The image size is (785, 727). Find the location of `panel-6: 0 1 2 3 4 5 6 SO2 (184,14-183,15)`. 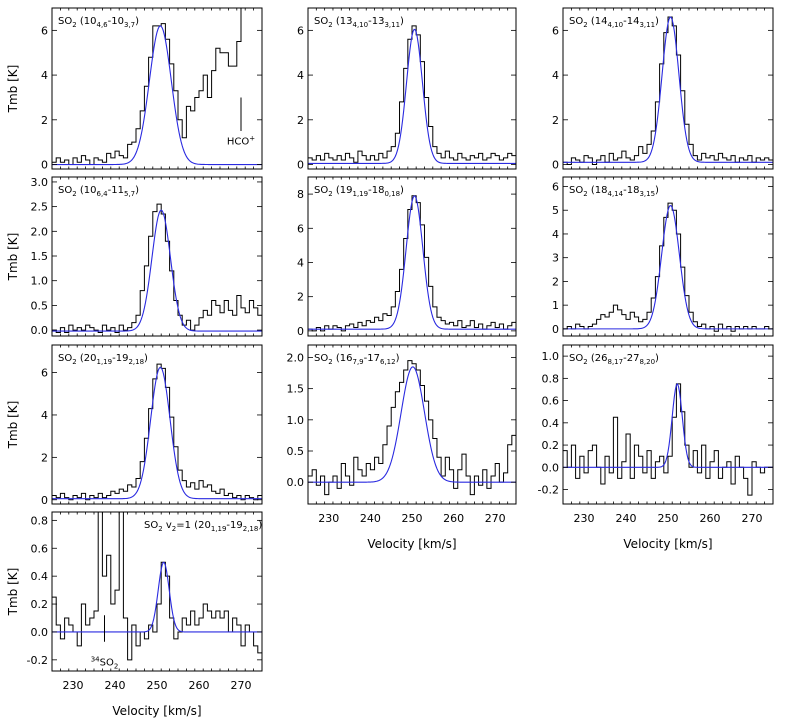

panel-6: 0 1 2 3 4 5 6 SO2 (184,14-183,15) is located at coordinates (663, 256).